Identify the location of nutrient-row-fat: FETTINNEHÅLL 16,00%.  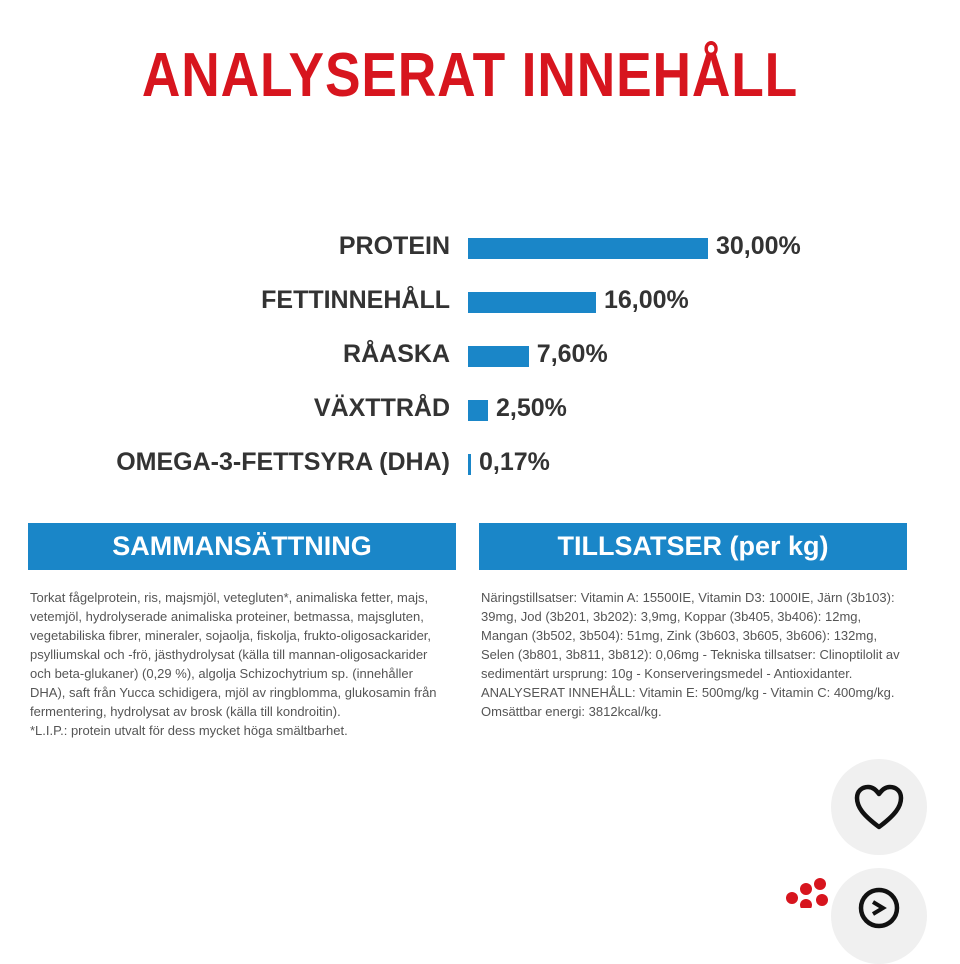
(480, 302).